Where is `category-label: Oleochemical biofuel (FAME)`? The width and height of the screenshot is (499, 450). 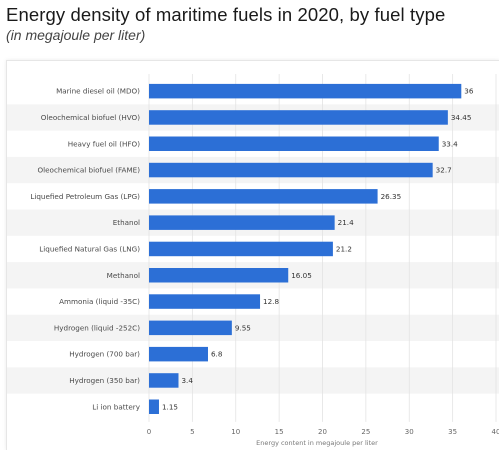 category-label: Oleochemical biofuel (FAME) is located at coordinates (88, 170).